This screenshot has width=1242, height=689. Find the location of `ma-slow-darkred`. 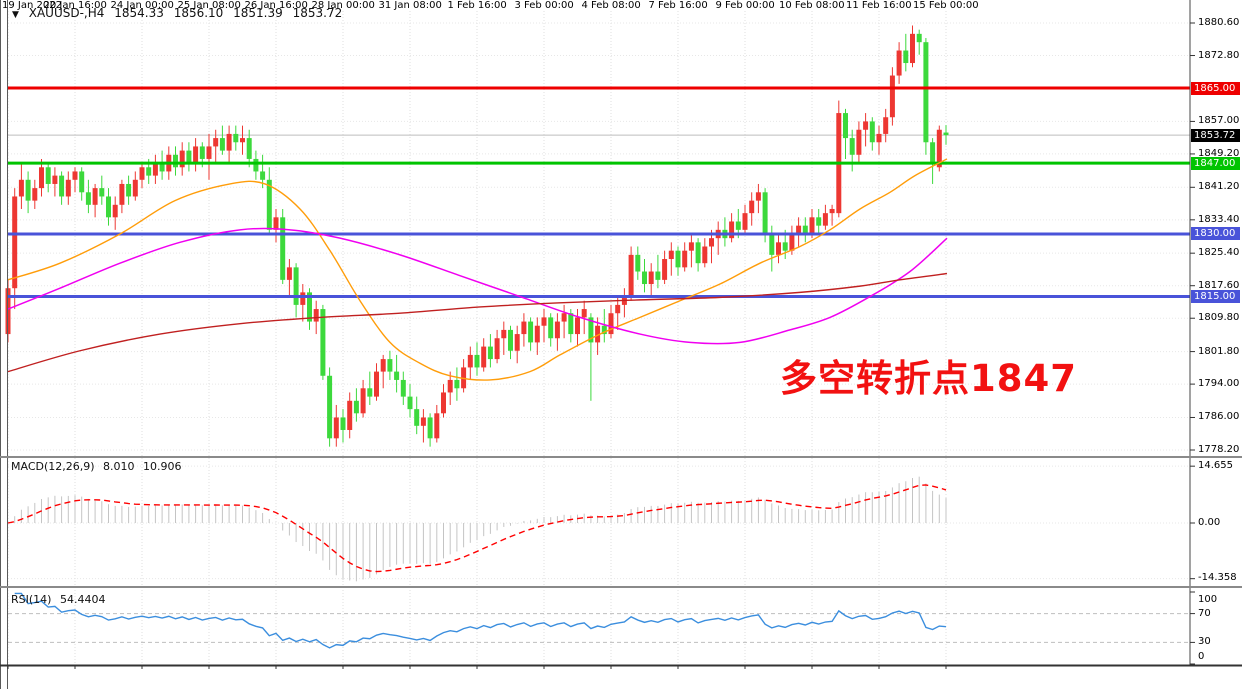

ma-slow-darkred is located at coordinates (477, 322).